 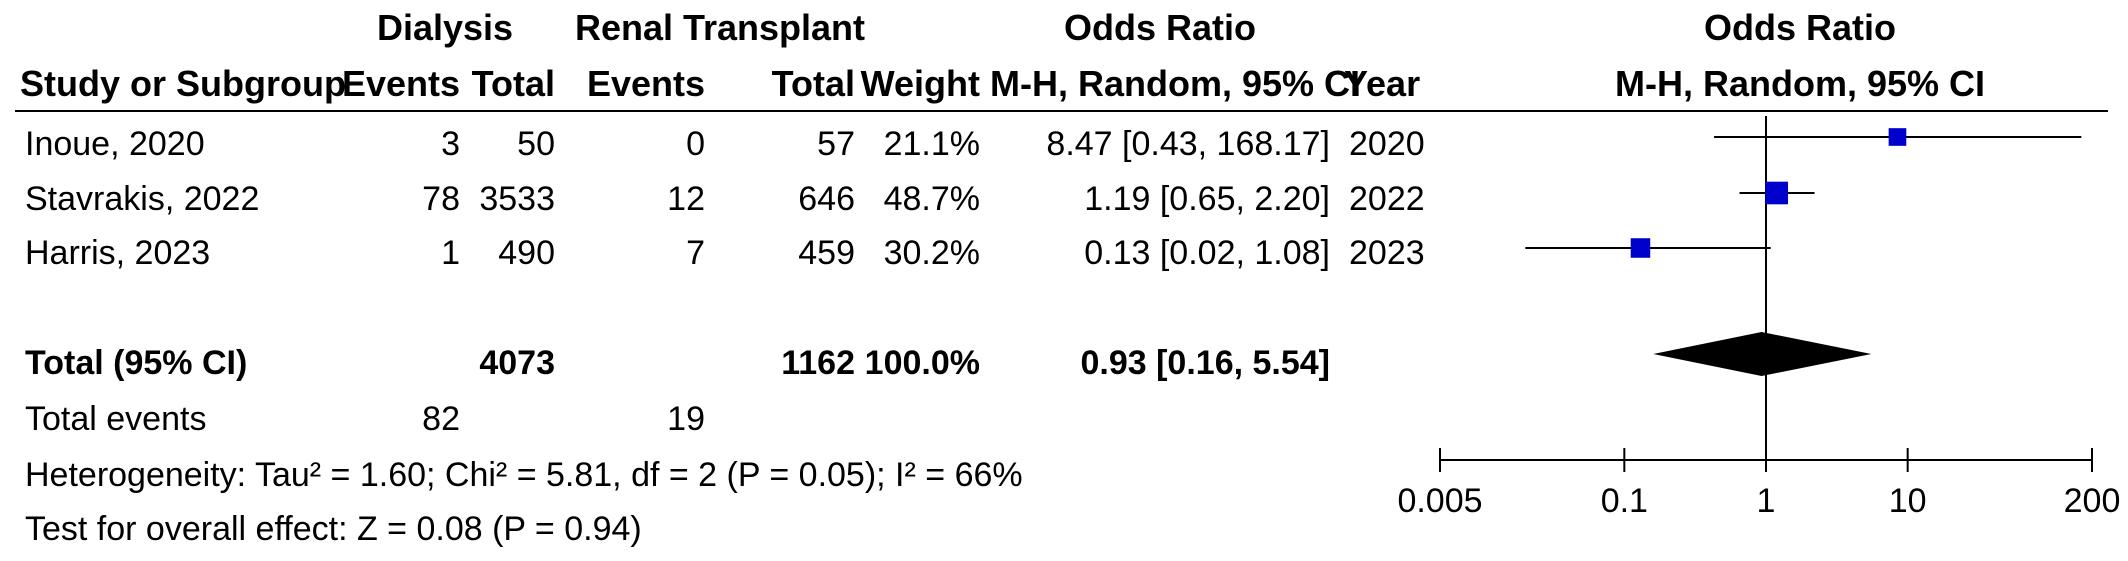 What do you see at coordinates (1762, 354) in the screenshot?
I see `pooled-diamond` at bounding box center [1762, 354].